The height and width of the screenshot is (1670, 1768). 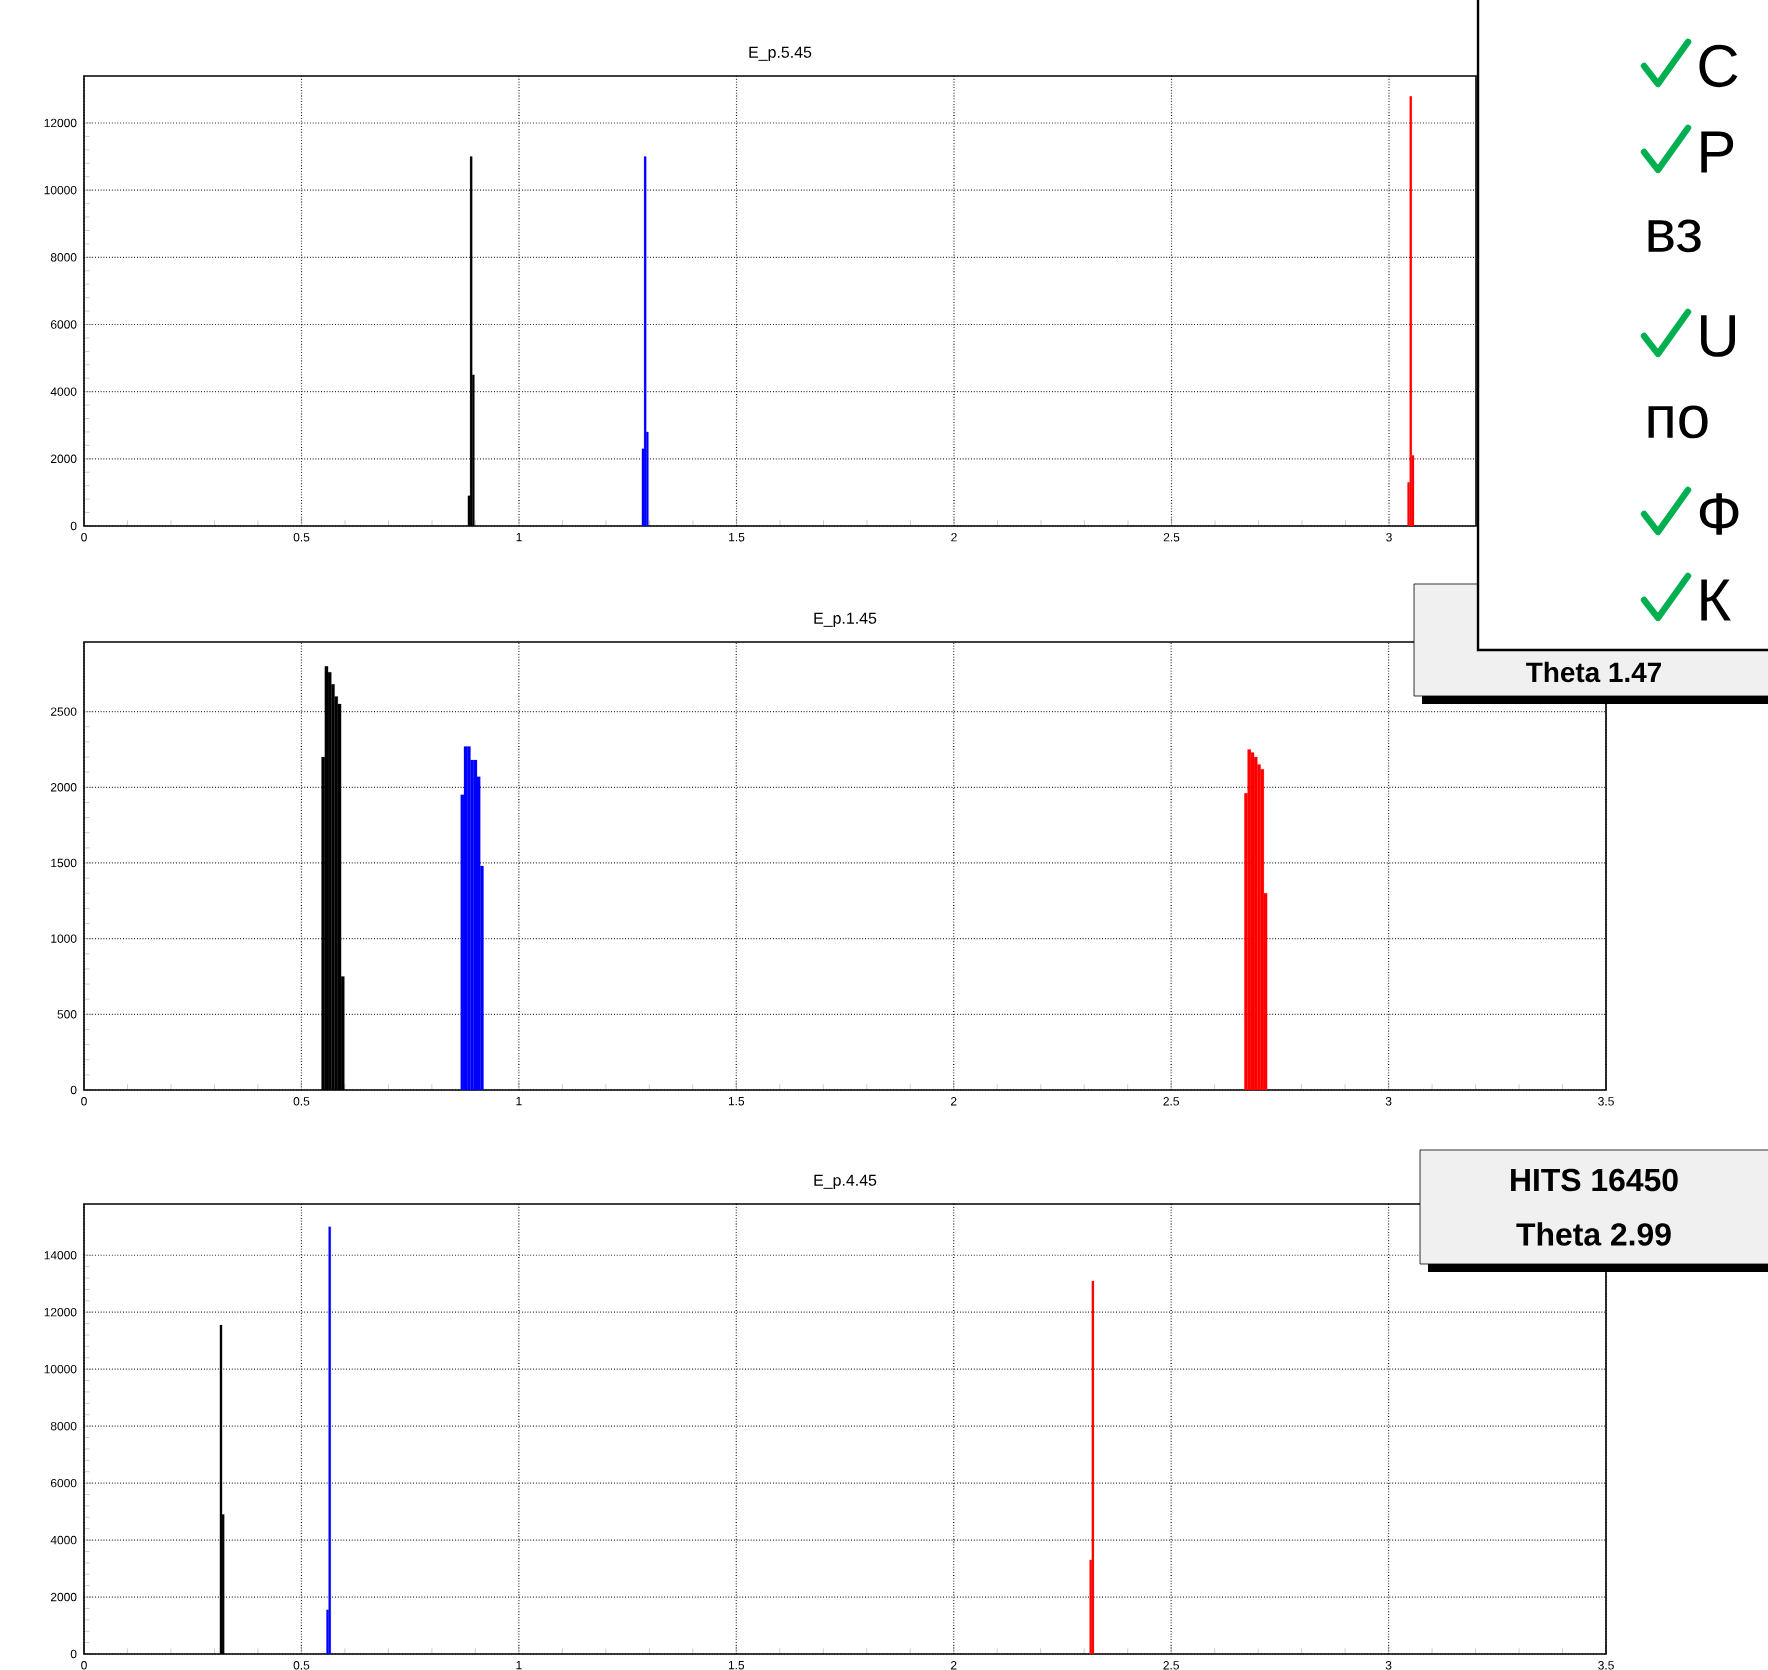 I want to click on text: U, so click(x=1718, y=336).